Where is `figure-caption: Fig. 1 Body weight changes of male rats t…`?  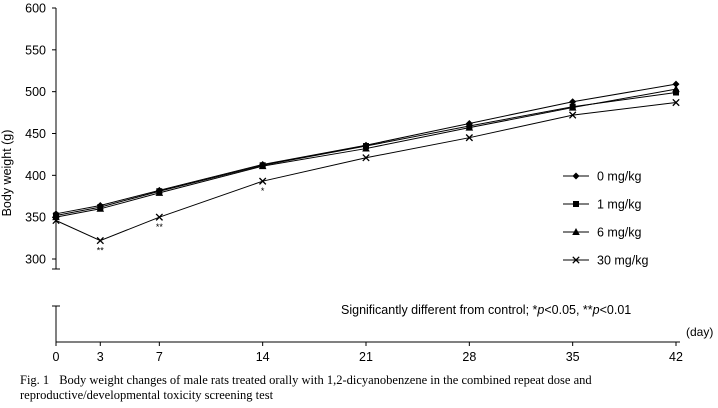
figure-caption: Fig. 1 Body weight changes of male rats t… is located at coordinates (365, 388).